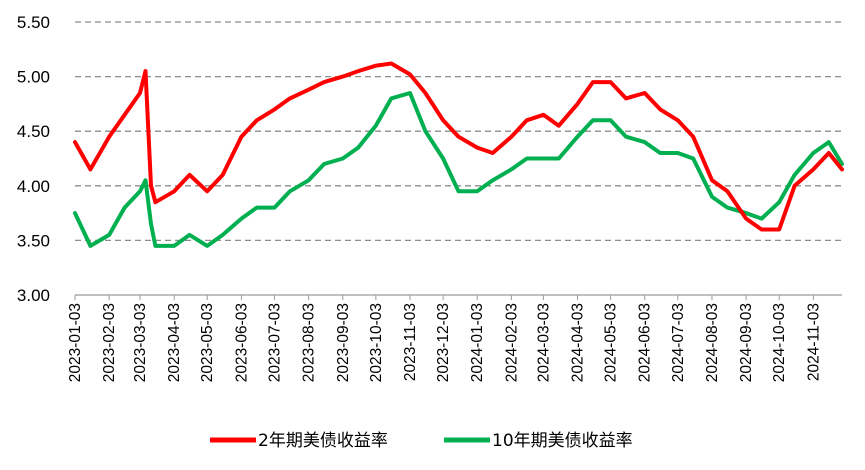 Image resolution: width=865 pixels, height=470 pixels. Describe the element at coordinates (33, 240) in the screenshot. I see `y-tick-label: 3.50` at that location.